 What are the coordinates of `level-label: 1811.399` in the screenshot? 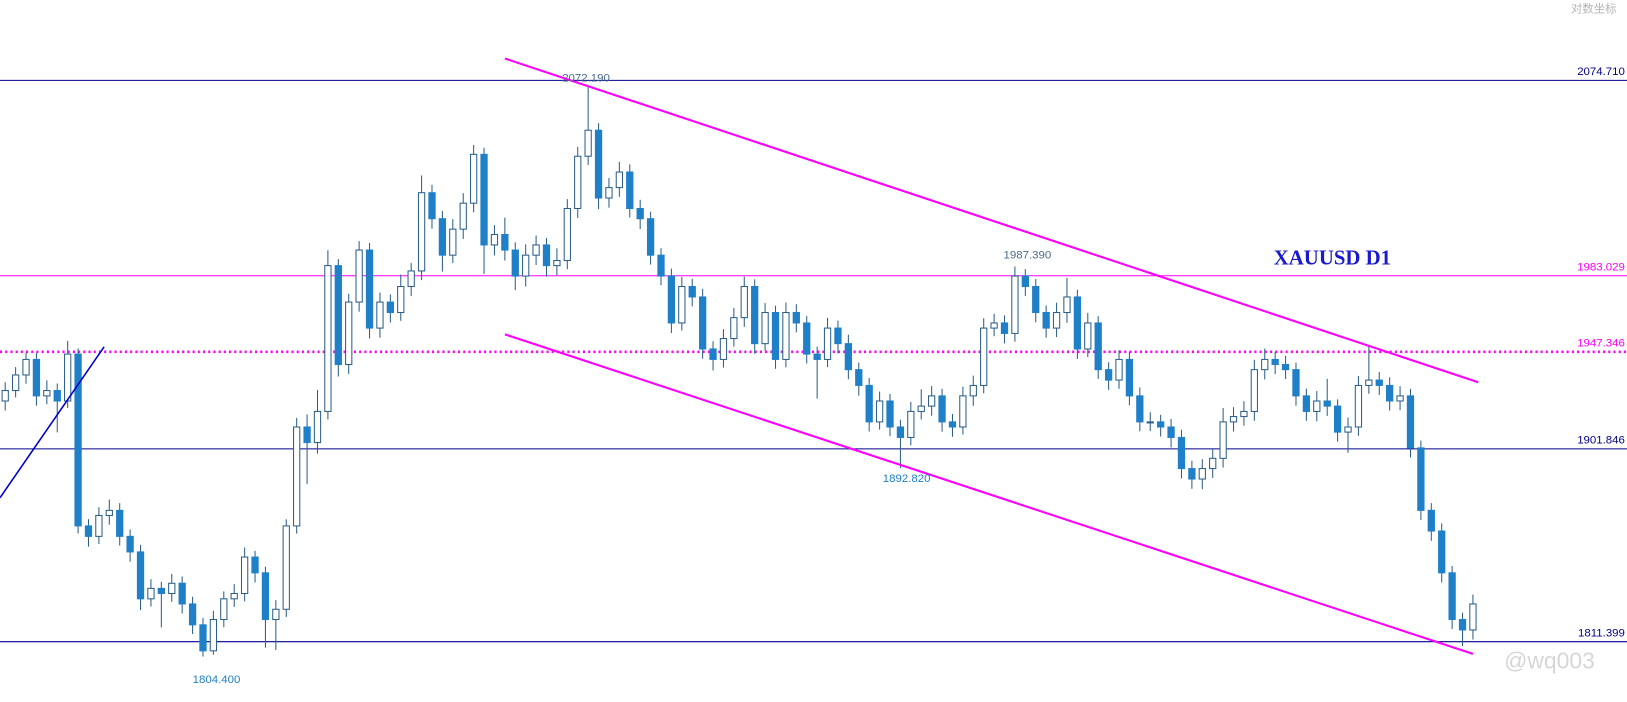 It's located at (1601, 633).